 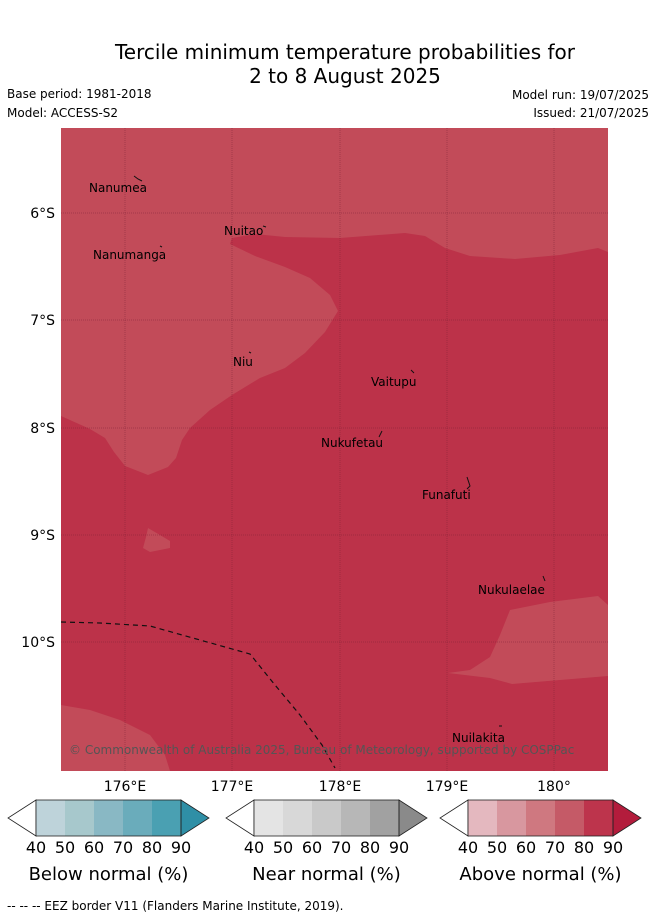 I want to click on lon-tick-176e: 176°E, so click(x=125, y=787).